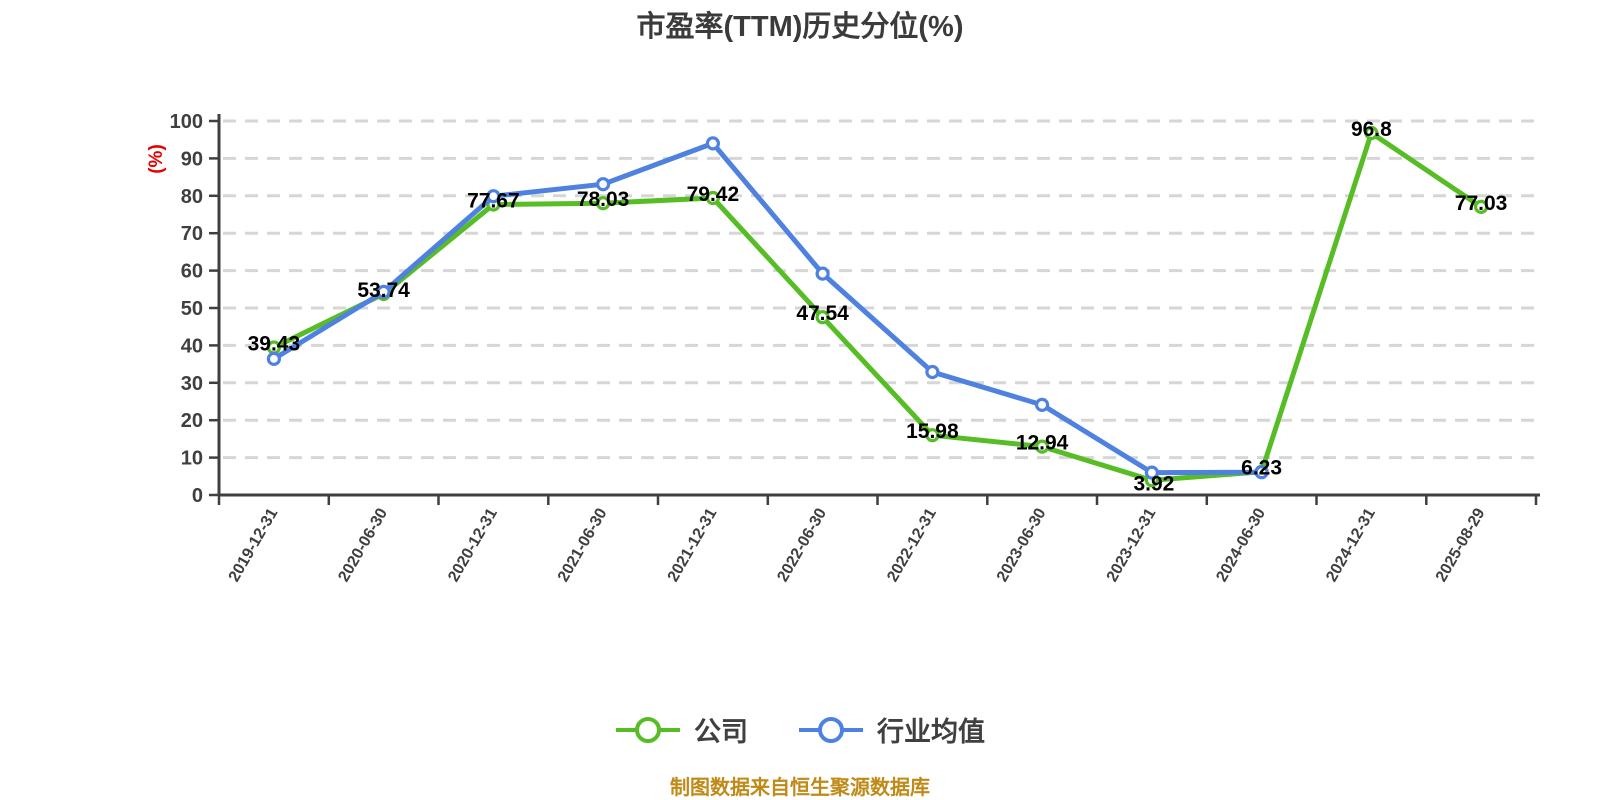  I want to click on data-point-value-label: 79.42, so click(713, 194).